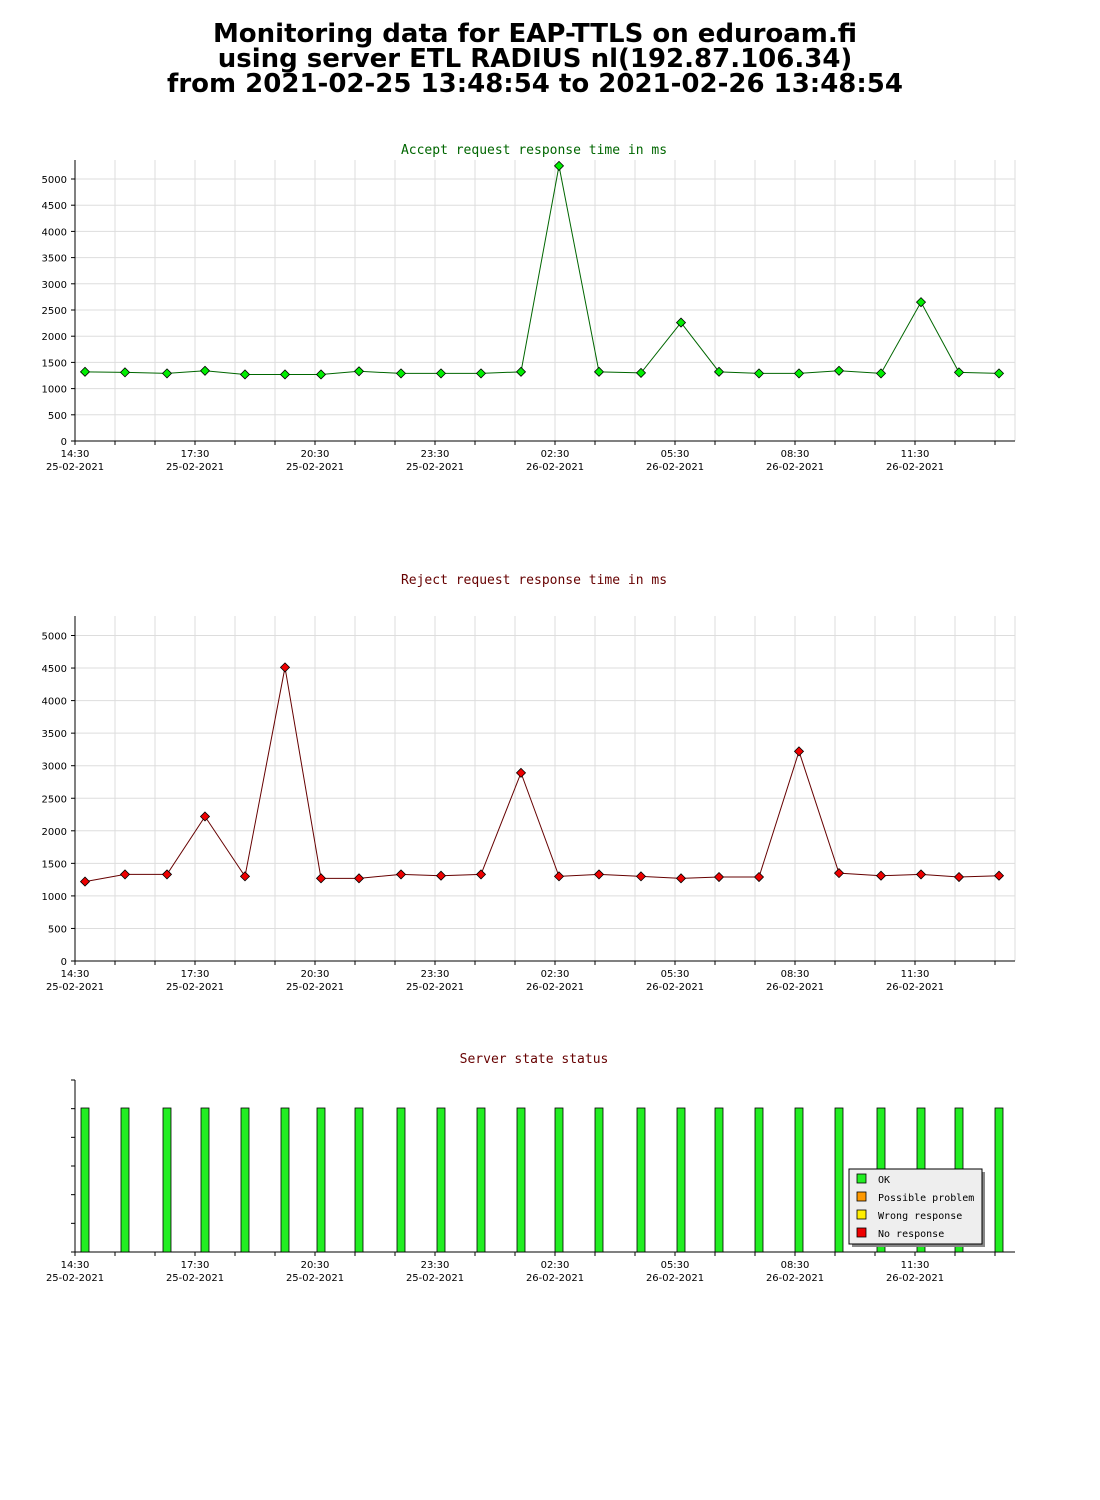 This screenshot has width=1100, height=1500. Describe the element at coordinates (54, 897) in the screenshot. I see `y-tick-label: 1000` at that location.